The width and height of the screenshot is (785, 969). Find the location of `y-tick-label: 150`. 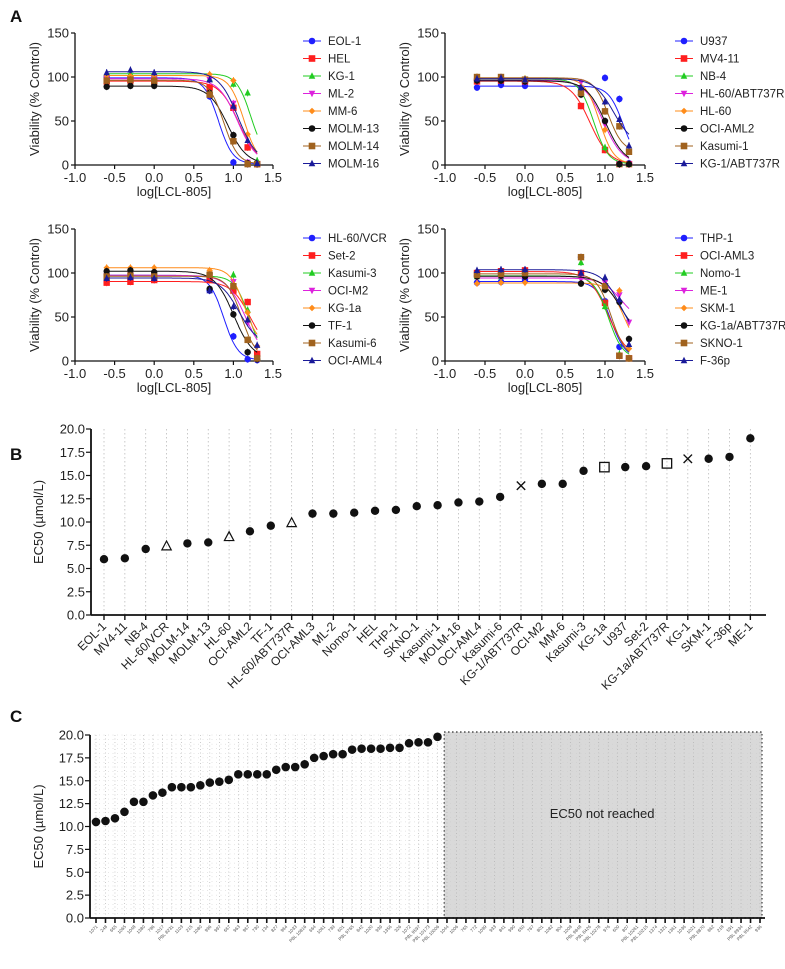

y-tick-label: 150 is located at coordinates (58, 33).